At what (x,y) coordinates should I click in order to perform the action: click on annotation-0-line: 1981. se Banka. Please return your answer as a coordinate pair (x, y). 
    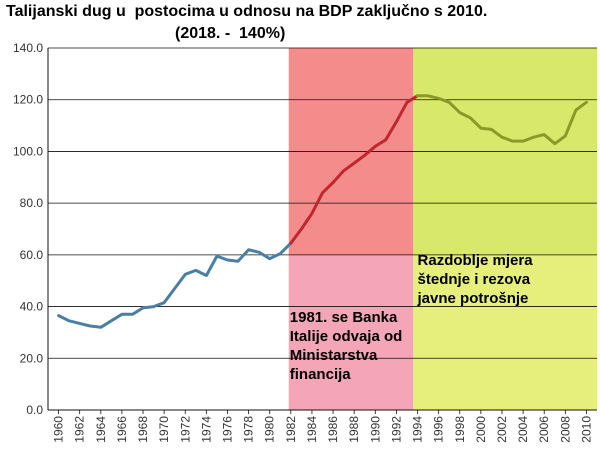
    Looking at the image, I should click on (344, 317).